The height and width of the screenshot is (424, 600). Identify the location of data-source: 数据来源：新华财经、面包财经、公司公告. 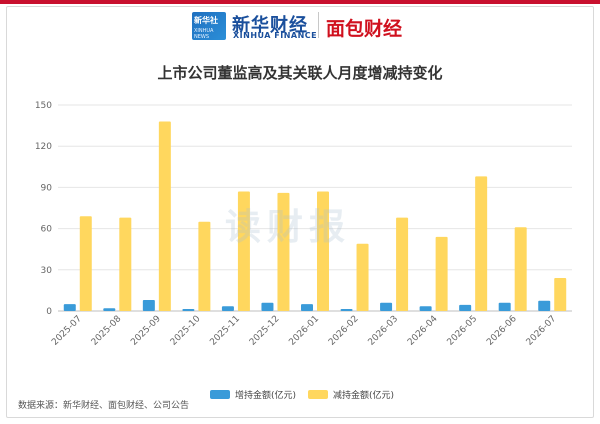
(104, 406).